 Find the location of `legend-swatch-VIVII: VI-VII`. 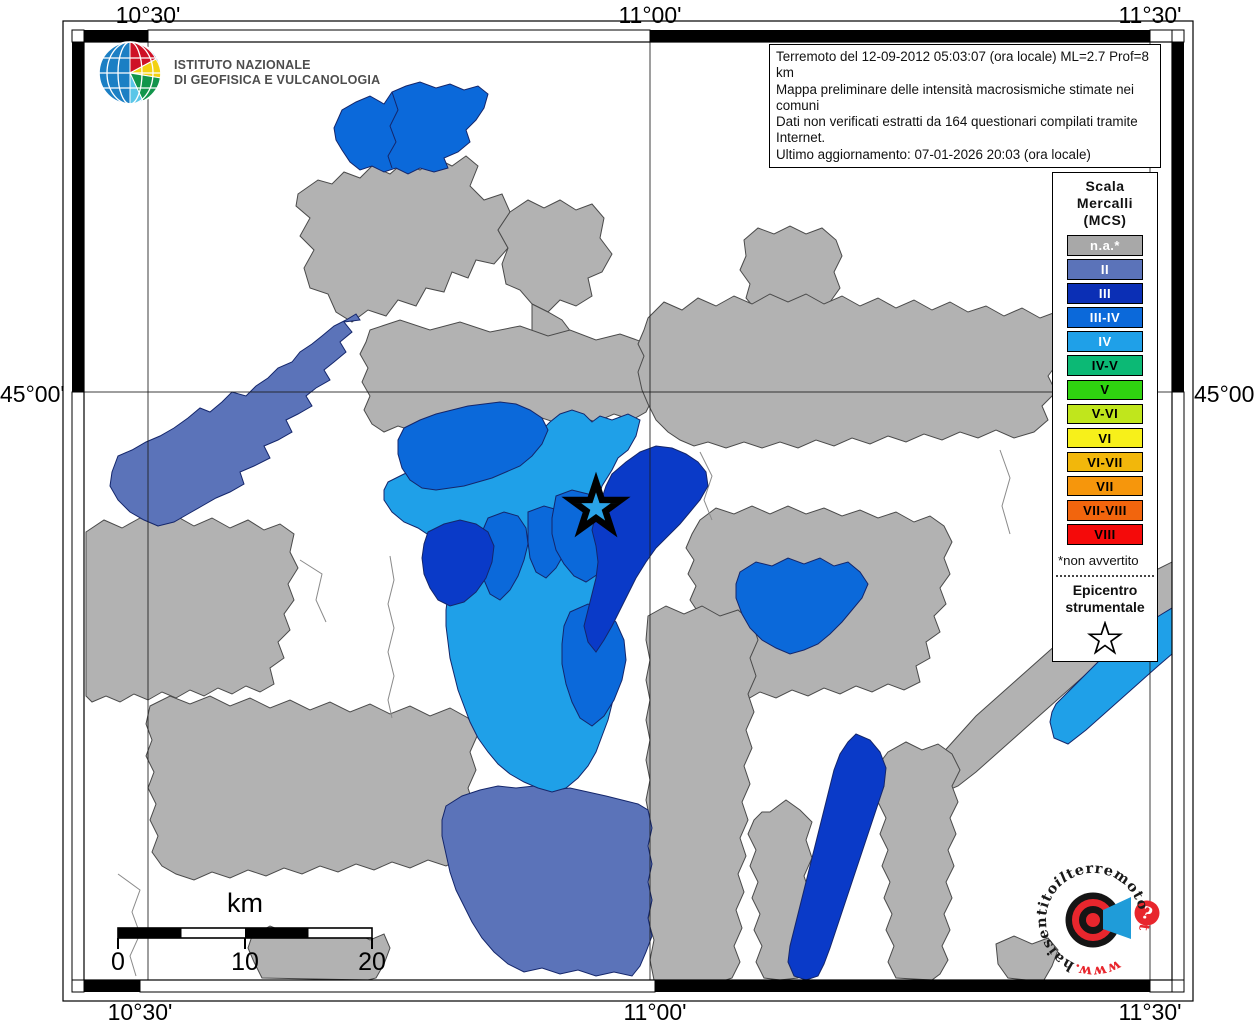

legend-swatch-VIVII: VI-VII is located at coordinates (1105, 462).